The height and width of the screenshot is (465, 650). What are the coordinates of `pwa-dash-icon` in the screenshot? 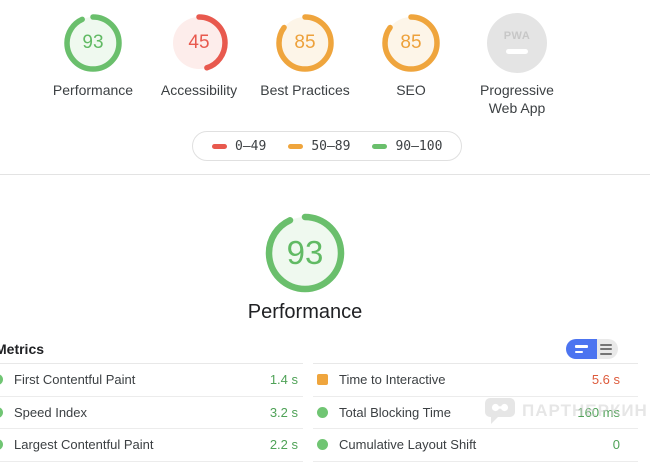 It's located at (517, 51).